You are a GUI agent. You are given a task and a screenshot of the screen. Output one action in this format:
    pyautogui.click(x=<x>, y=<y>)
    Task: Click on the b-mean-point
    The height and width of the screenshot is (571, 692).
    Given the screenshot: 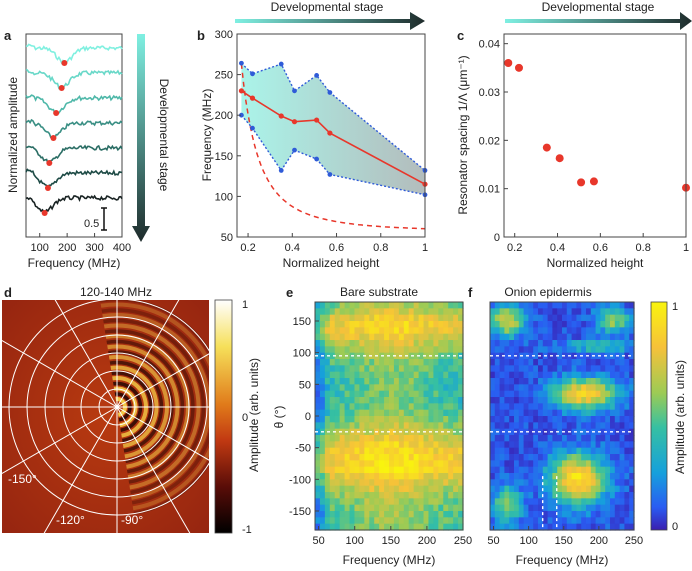 What is the action you would take?
    pyautogui.click(x=252, y=98)
    